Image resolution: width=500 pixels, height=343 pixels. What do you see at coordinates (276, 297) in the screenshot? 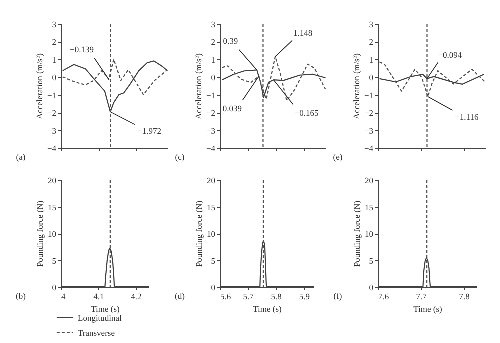
I see `x-tick-label: 5.8` at bounding box center [276, 297].